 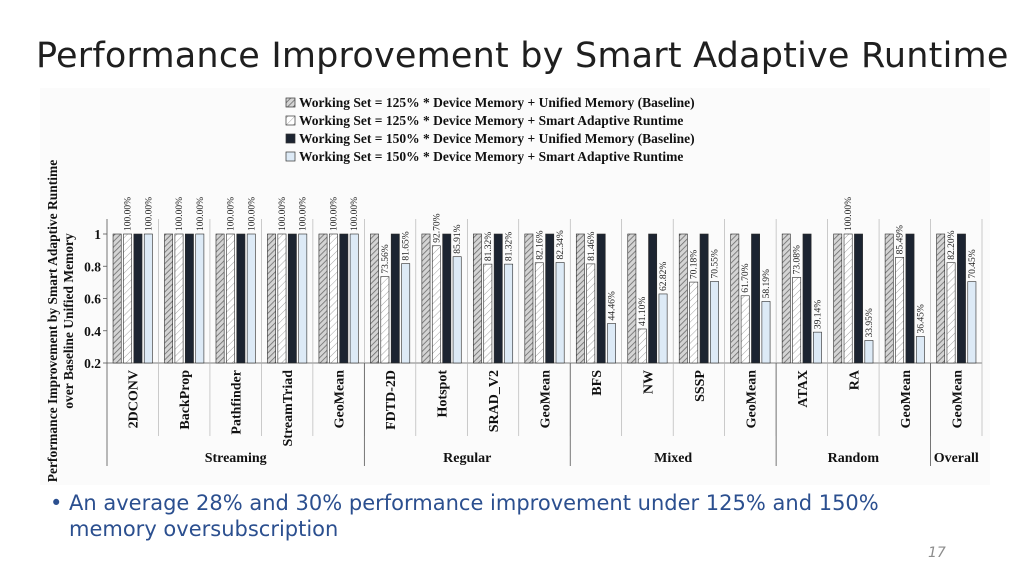 I want to click on category-label: ATAX, so click(x=803, y=389).